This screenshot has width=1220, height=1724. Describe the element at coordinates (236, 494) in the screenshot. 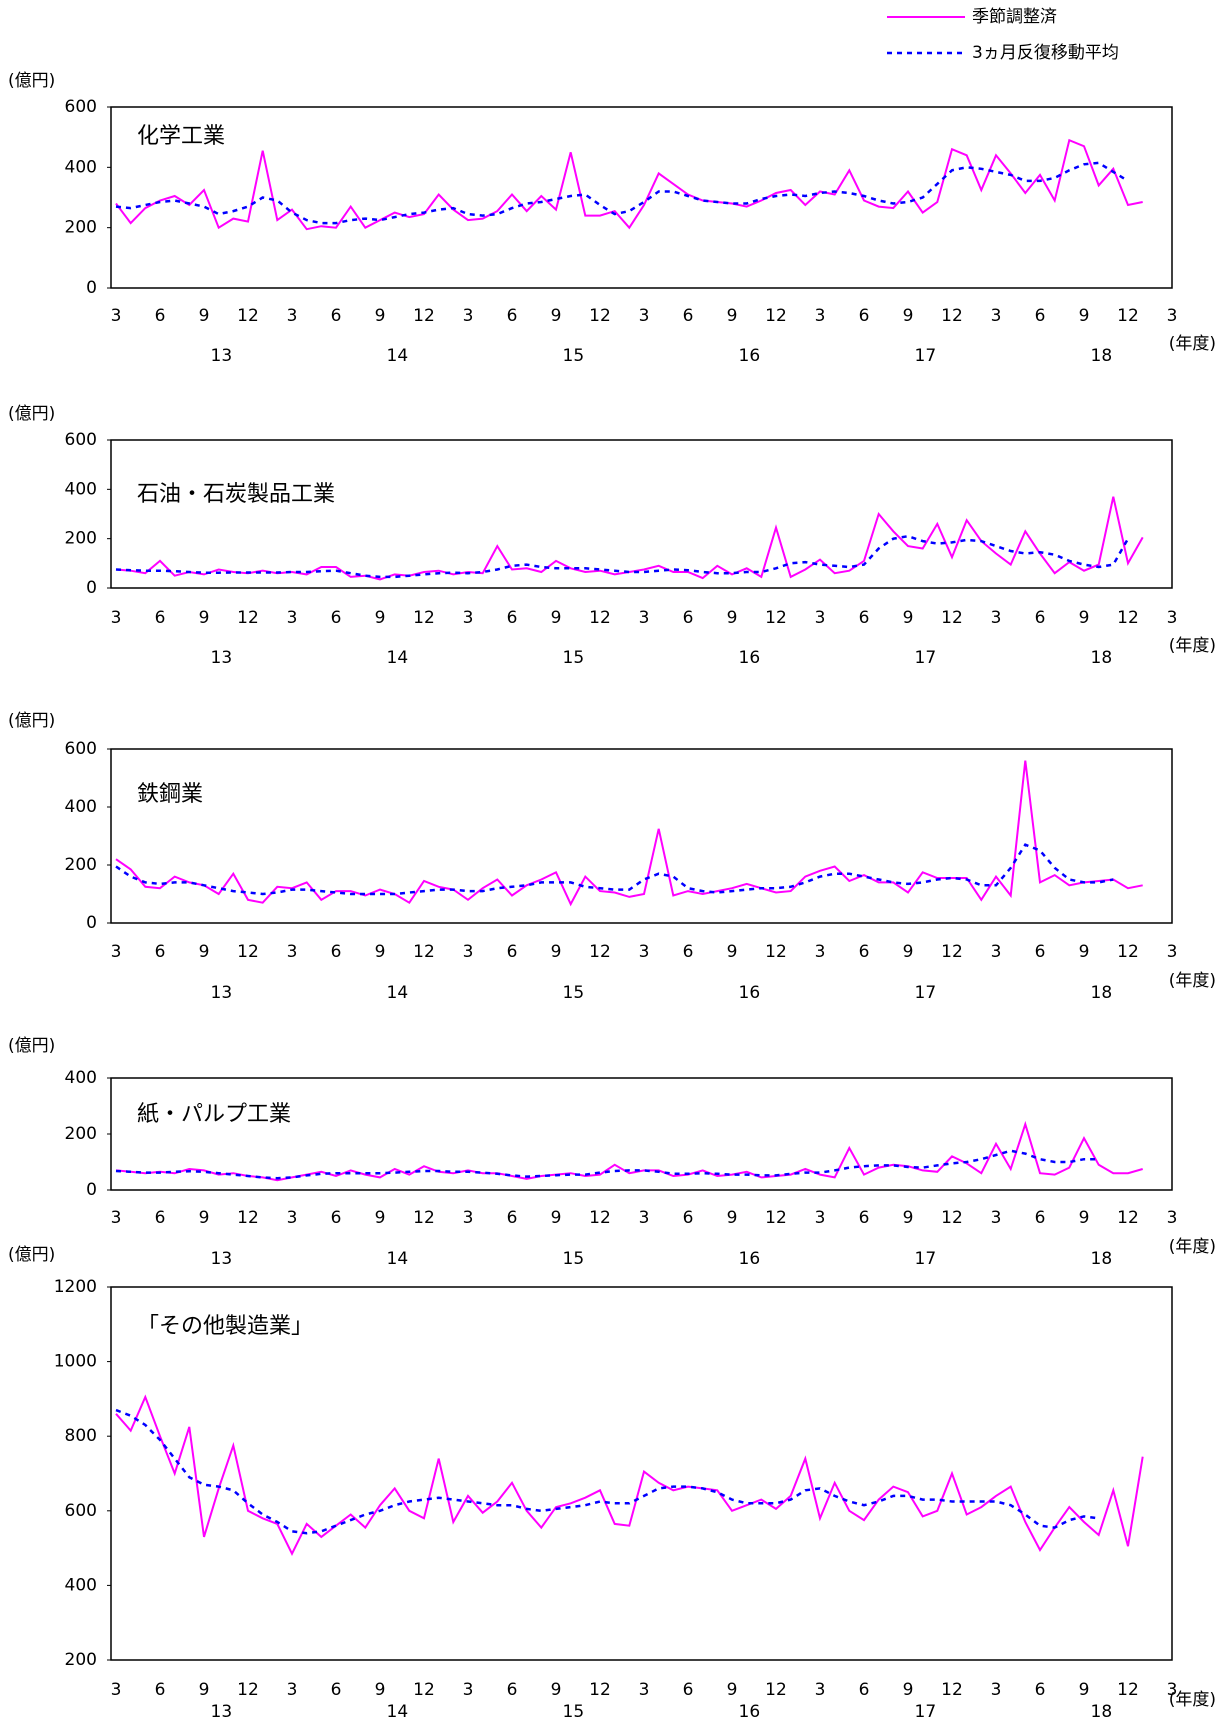

I see `chart-title: 石油・石炭製品工業` at that location.